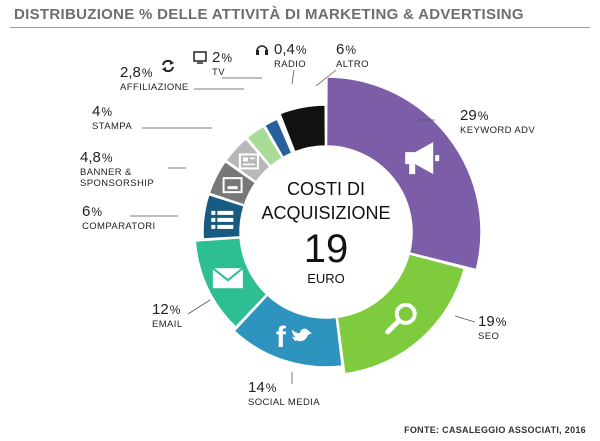  What do you see at coordinates (200, 57) in the screenshot?
I see `tv-icon` at bounding box center [200, 57].